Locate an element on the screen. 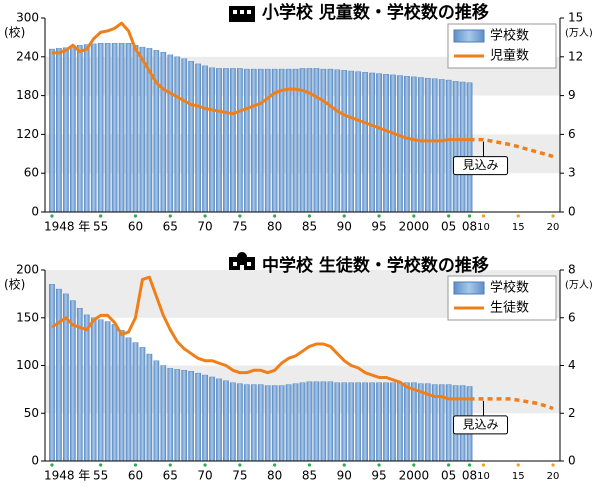  x-tick-label: 1948 年 is located at coordinates (67, 227).